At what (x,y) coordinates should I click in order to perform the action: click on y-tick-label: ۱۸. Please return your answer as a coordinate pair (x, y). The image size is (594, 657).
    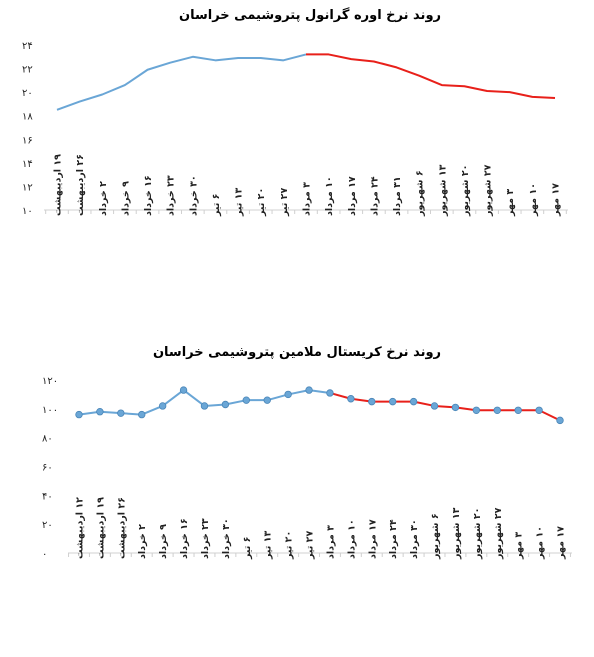
    Looking at the image, I should click on (27, 117).